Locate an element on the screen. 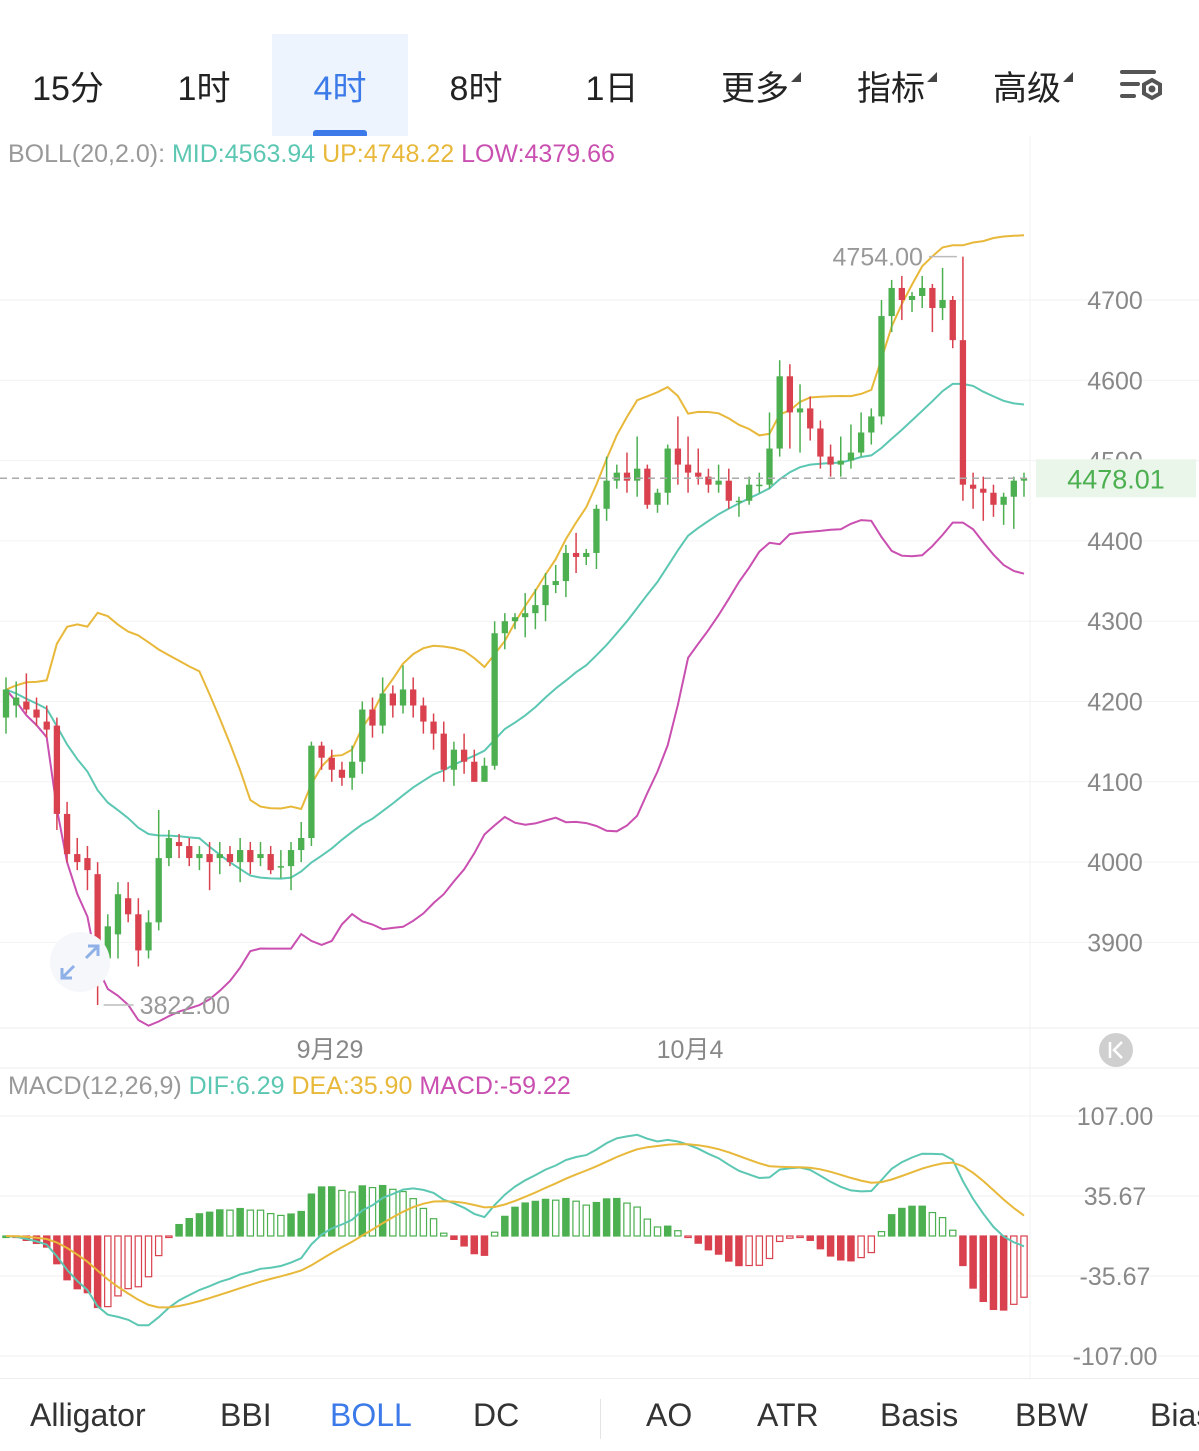 This screenshot has width=1199, height=1451. macd-histogram is located at coordinates (515, 1247).